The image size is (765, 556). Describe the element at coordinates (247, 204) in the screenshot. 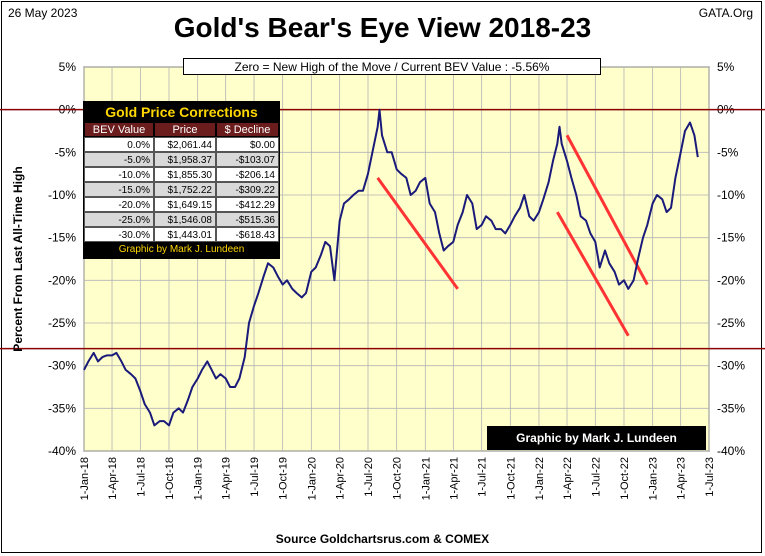

I see `table-cell: -$412.29` at that location.